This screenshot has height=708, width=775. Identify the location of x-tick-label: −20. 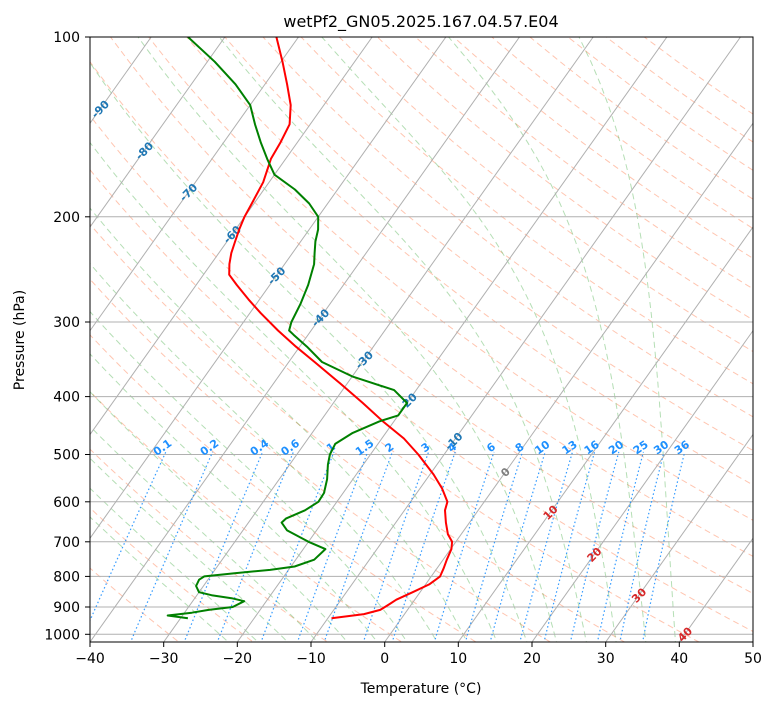
(238, 659).